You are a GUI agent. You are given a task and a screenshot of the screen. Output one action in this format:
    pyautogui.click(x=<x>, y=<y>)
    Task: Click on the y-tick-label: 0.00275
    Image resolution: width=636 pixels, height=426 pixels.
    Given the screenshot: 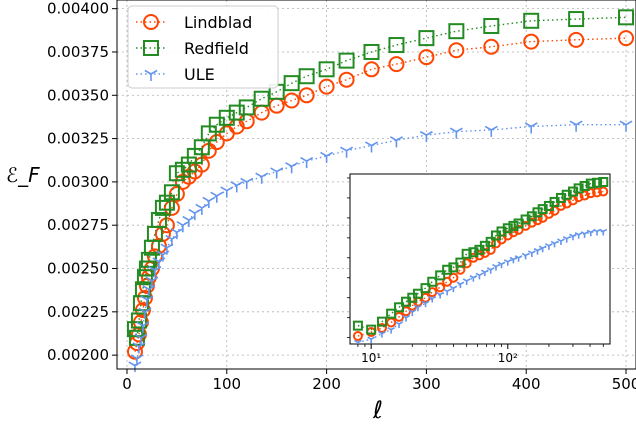 What is the action you would take?
    pyautogui.click(x=78, y=225)
    